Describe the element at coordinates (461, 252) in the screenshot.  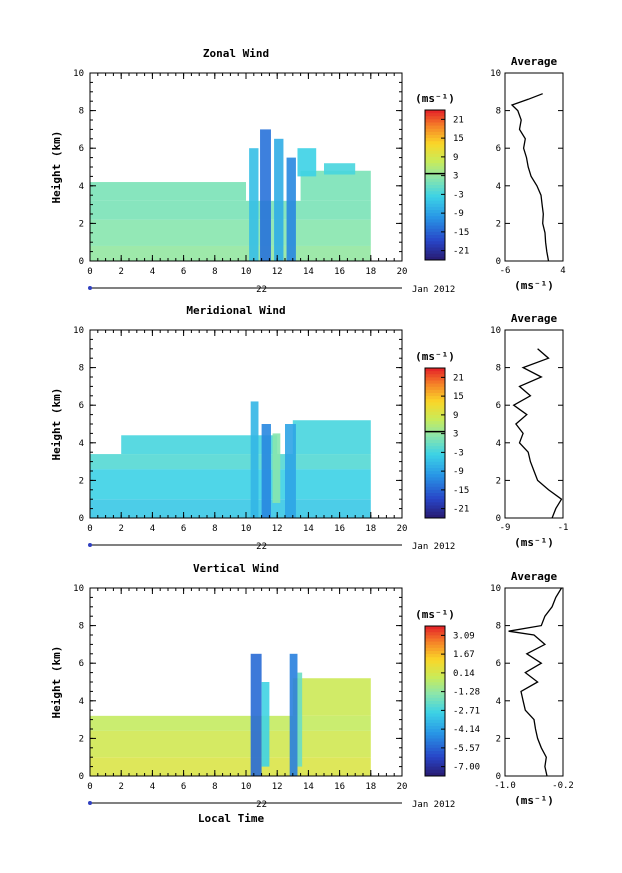
I see `colorbar-tick-label: -21` at that location.